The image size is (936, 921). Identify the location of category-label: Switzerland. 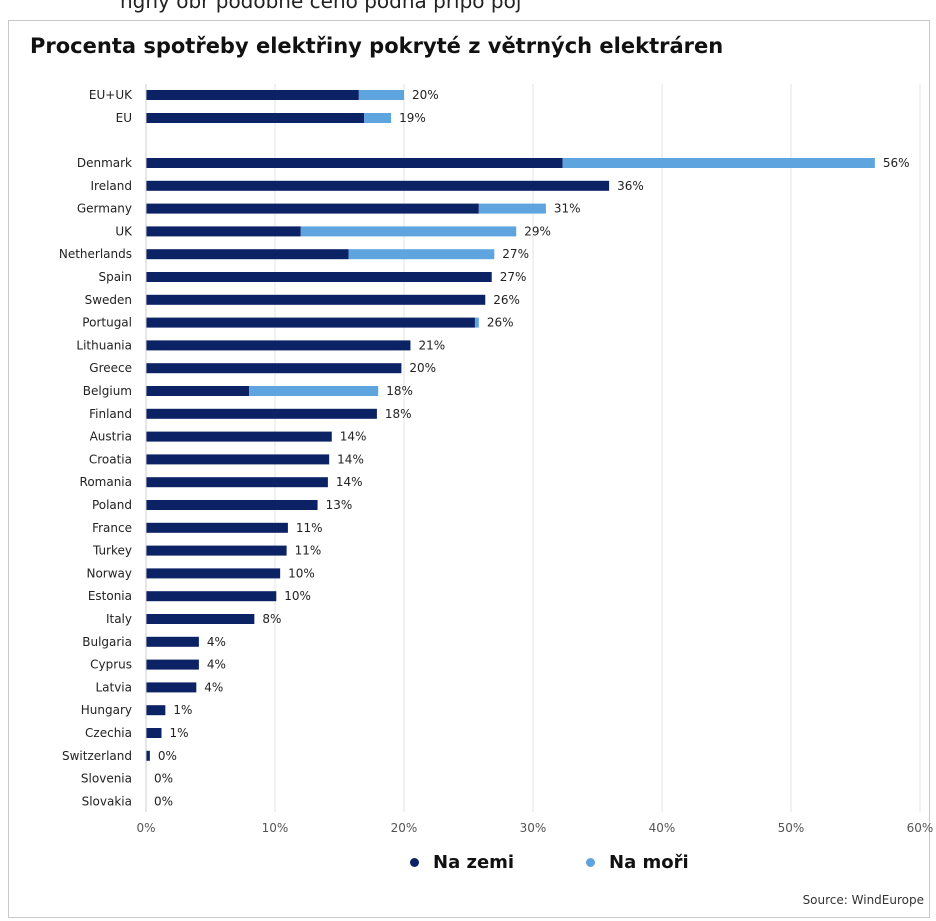
(97, 756).